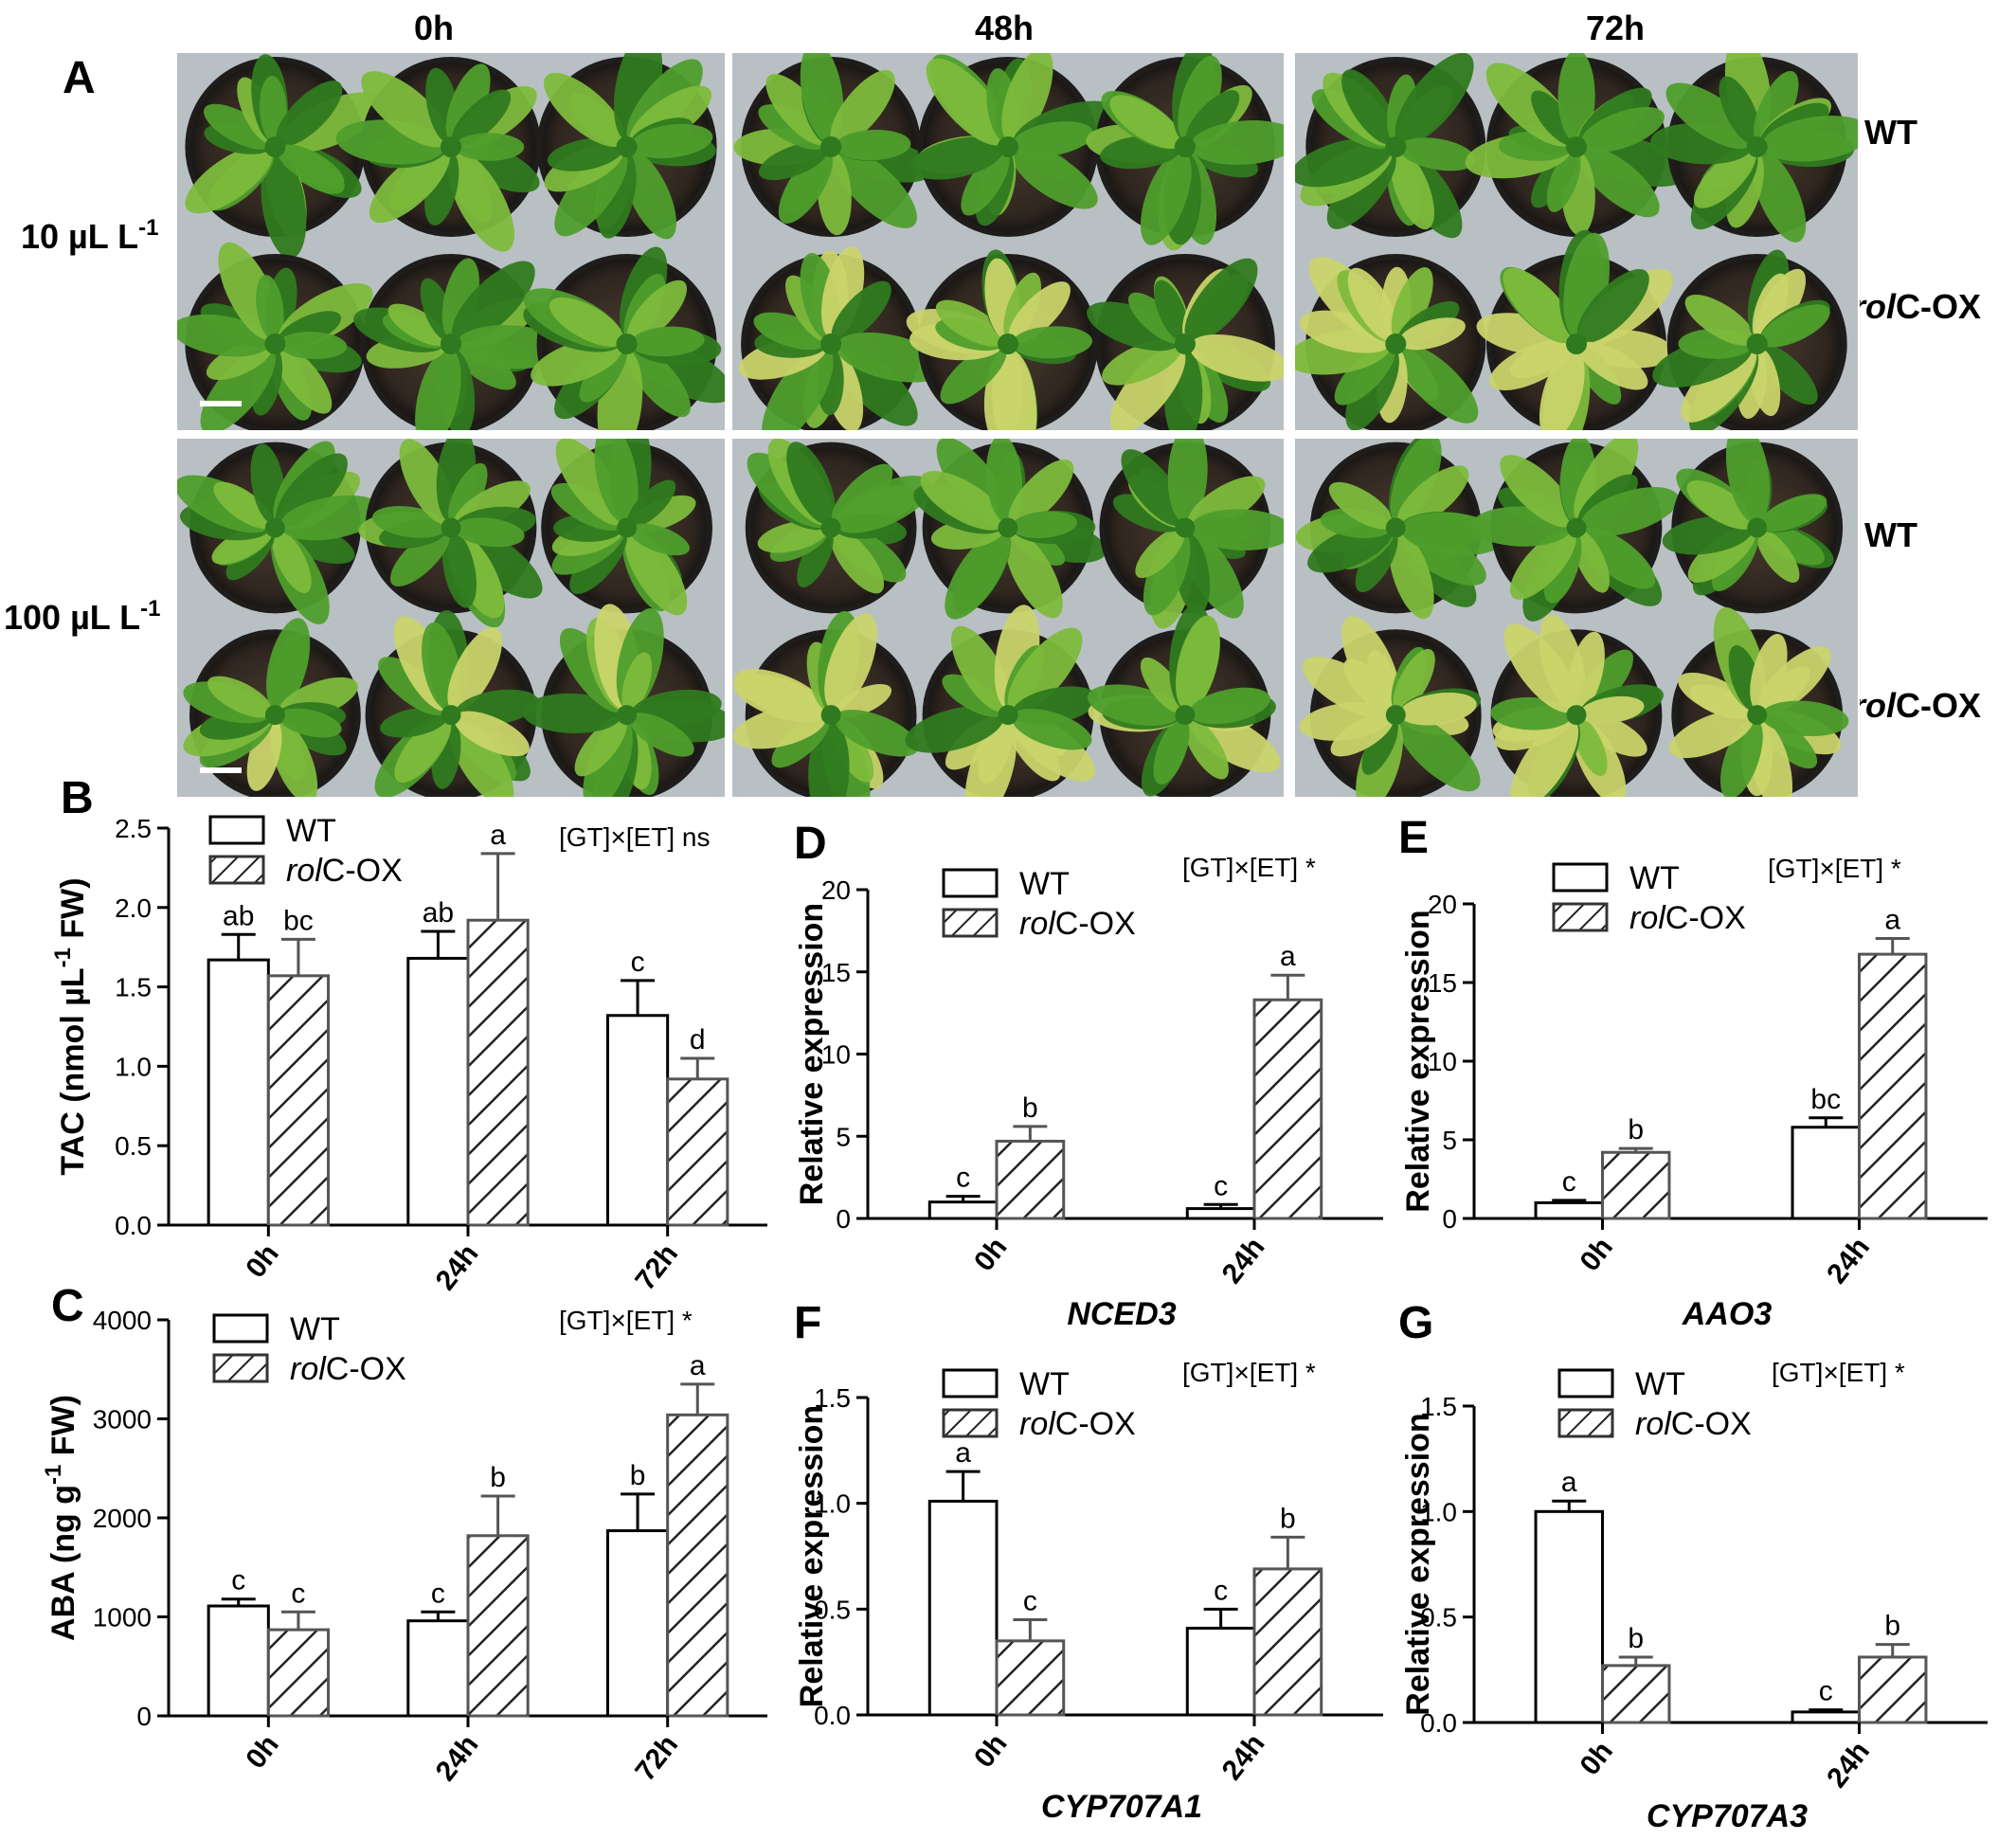 The width and height of the screenshot is (2016, 1840). I want to click on significance-letter: ab, so click(438, 913).